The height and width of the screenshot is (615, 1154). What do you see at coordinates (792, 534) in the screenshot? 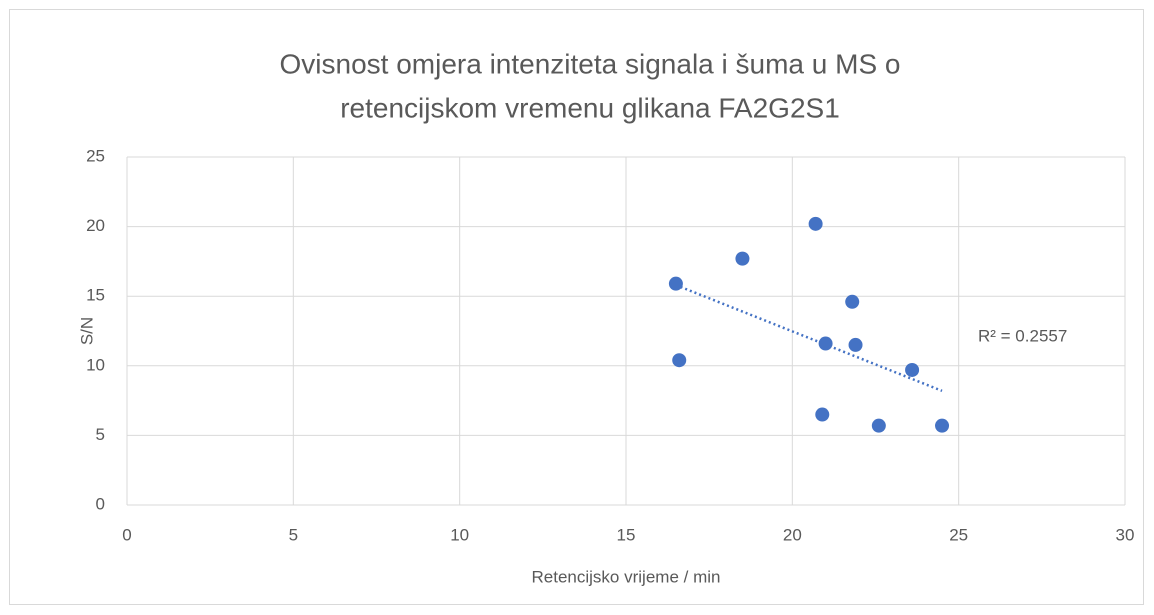
I see `x-tick-label: 20` at bounding box center [792, 534].